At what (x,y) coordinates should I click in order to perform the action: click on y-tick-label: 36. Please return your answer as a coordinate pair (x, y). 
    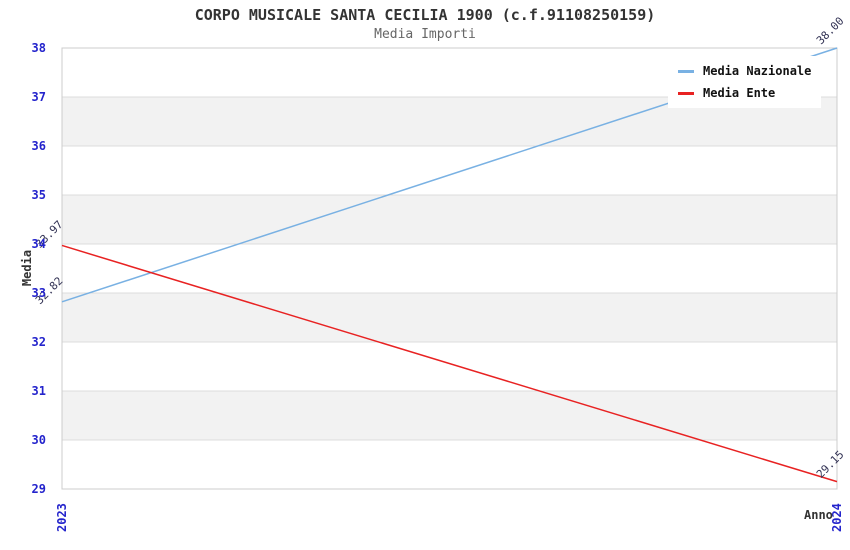
    Looking at the image, I should click on (39, 146).